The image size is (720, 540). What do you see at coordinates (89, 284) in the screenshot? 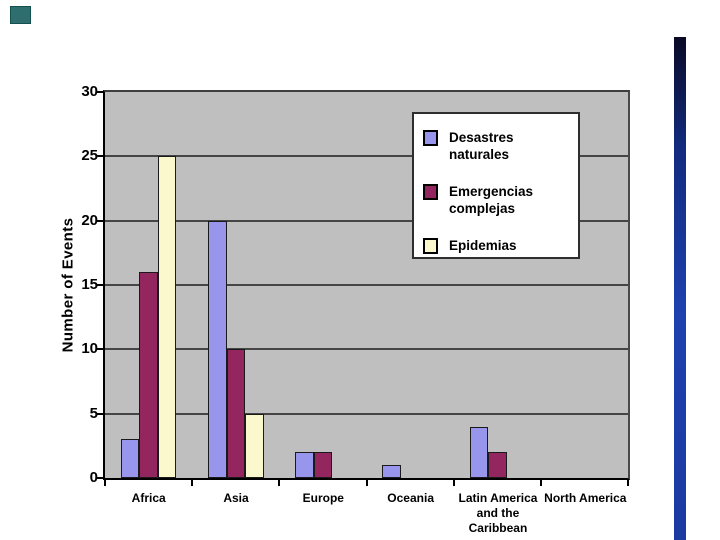
I see `y-tick-label: 15` at bounding box center [89, 284].